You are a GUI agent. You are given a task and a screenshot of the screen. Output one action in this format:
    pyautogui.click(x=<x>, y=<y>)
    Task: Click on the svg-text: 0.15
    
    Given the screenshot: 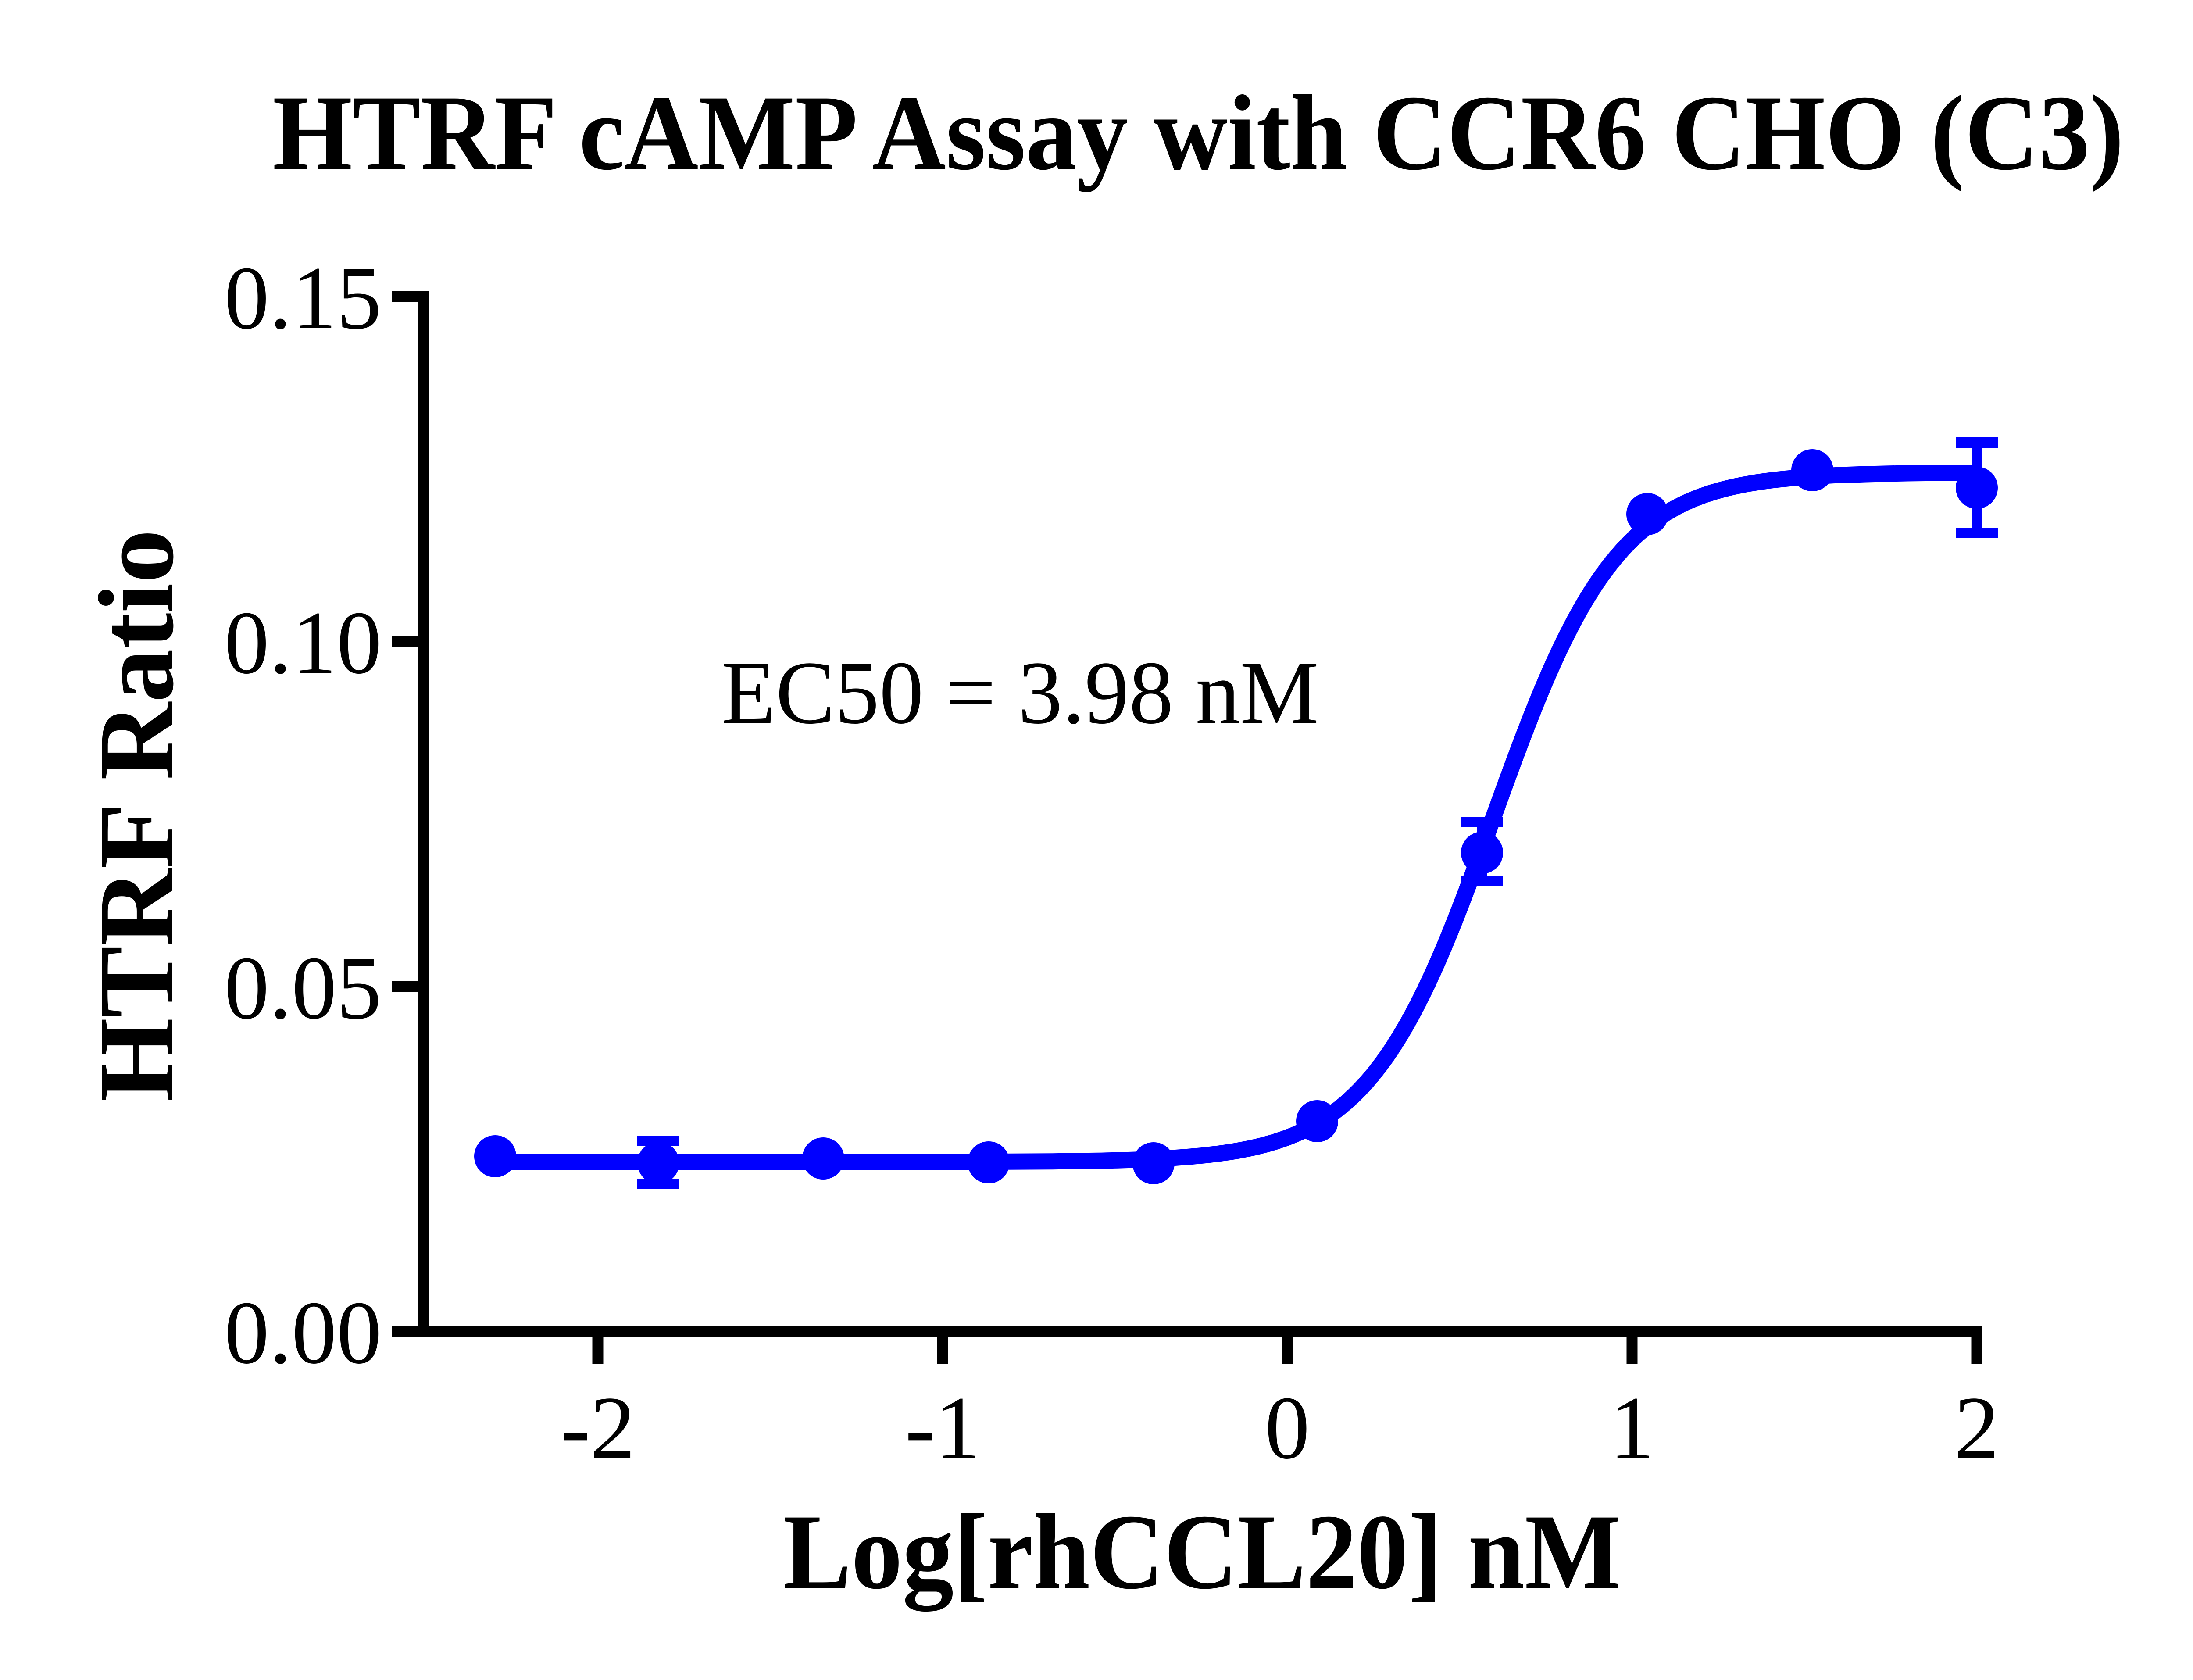 What is the action you would take?
    pyautogui.click(x=303, y=298)
    